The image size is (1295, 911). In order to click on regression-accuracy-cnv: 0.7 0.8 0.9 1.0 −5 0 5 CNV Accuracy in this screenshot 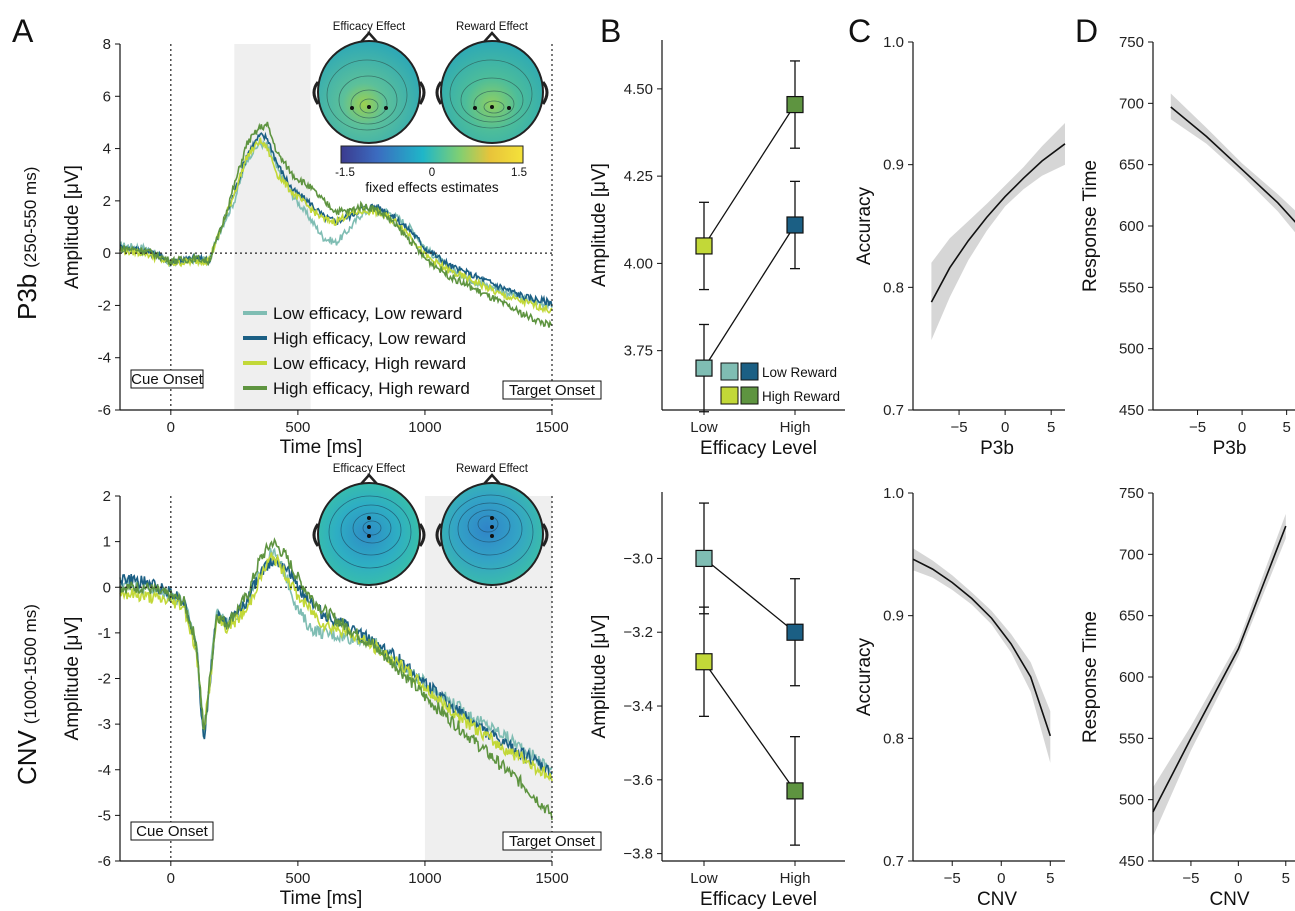, I will do `click(959, 697)`.